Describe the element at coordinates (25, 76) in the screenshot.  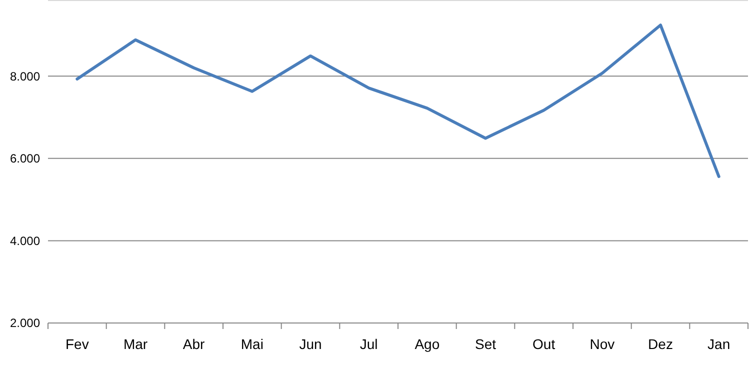
I see `y-tick-label: 8.000` at that location.